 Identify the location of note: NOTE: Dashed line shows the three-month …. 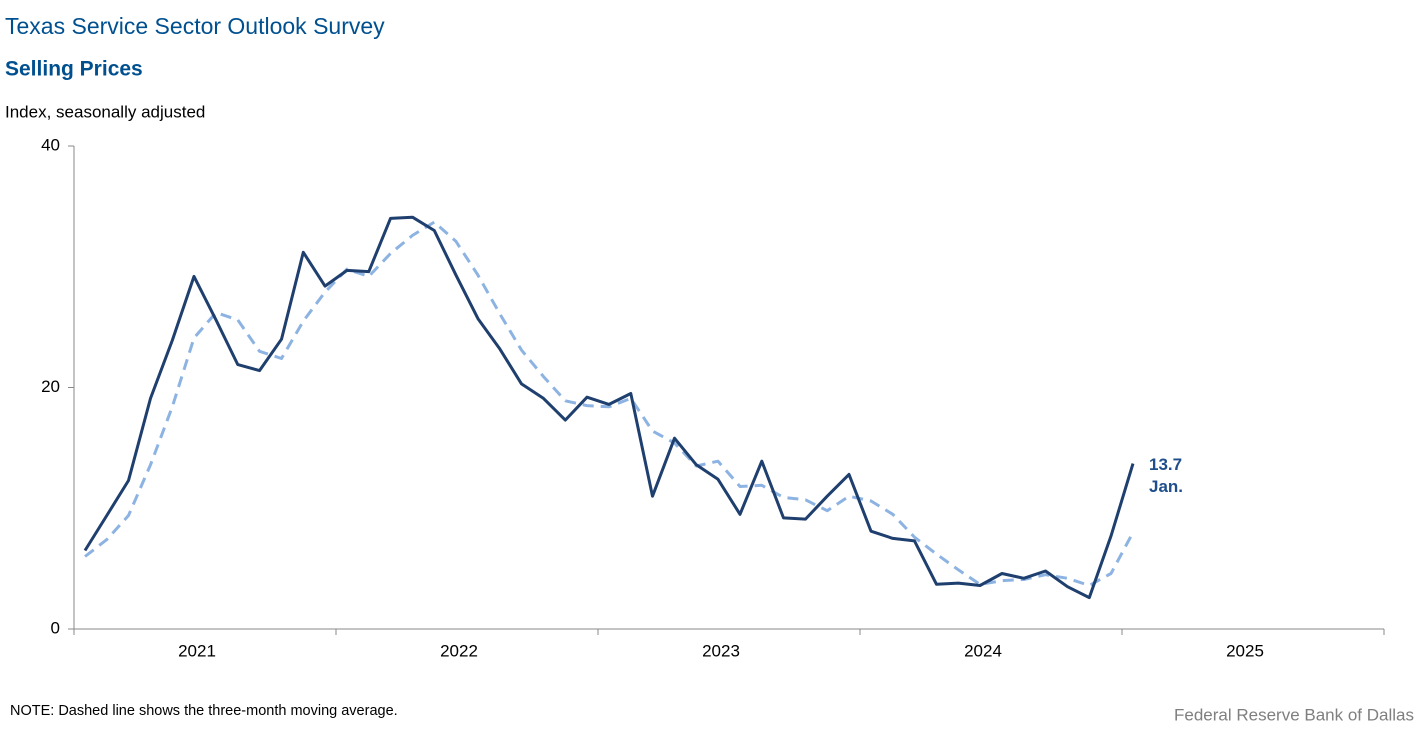
(204, 711).